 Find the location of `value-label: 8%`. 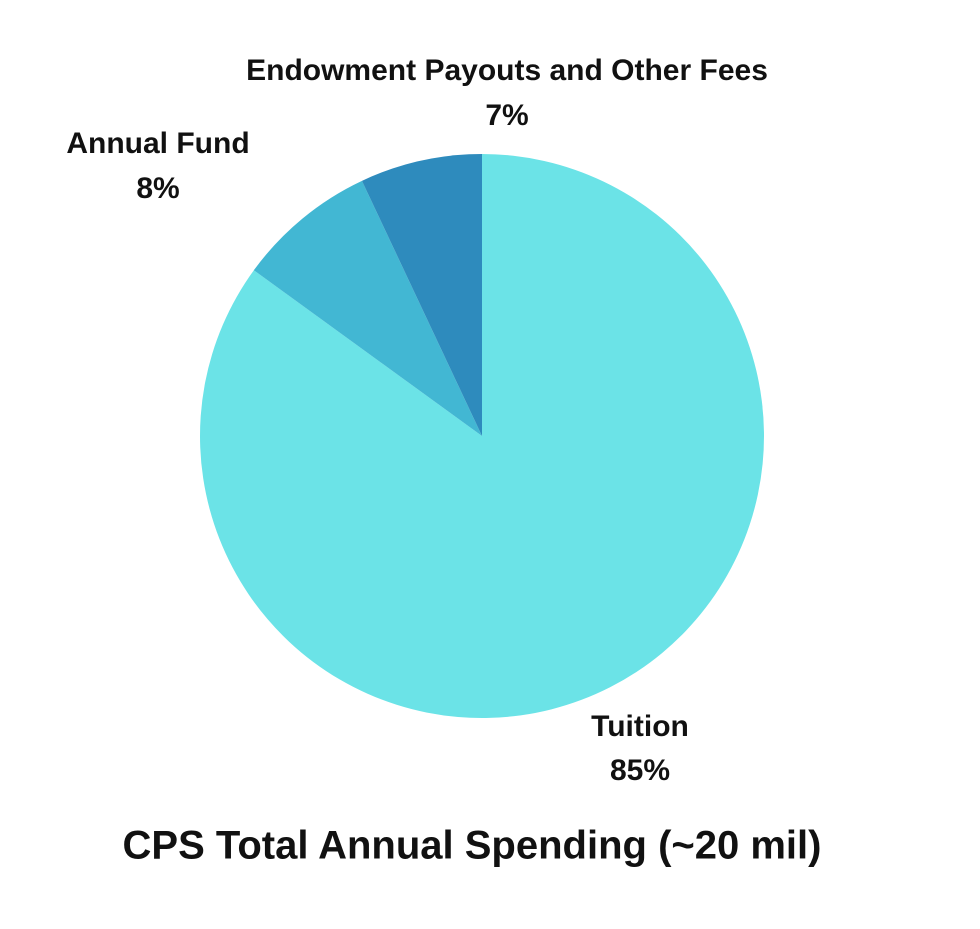

value-label: 8% is located at coordinates (157, 188).